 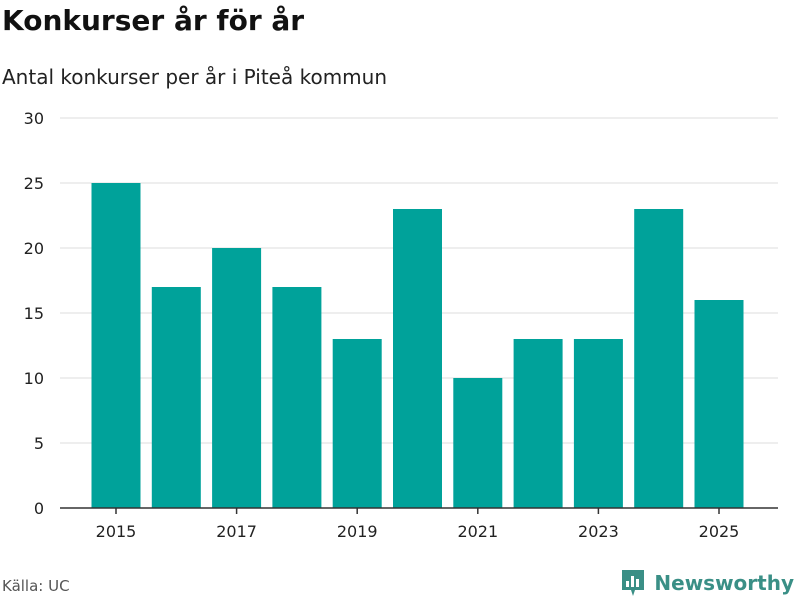 I want to click on y-axis-labels: 0 5 10 15 20 25 30, so click(x=34, y=313).